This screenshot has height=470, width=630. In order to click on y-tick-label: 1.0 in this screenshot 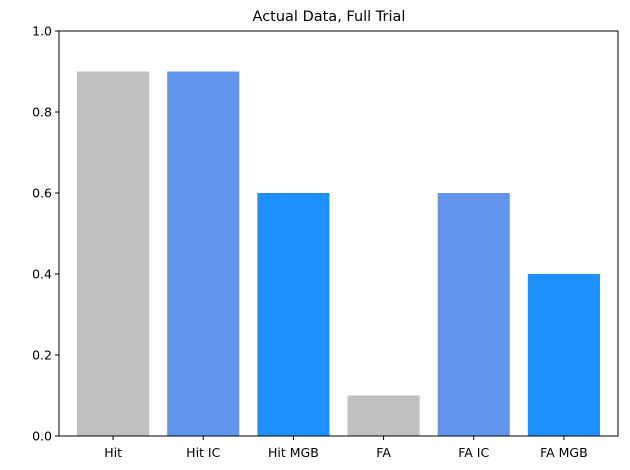, I will do `click(42, 31)`.